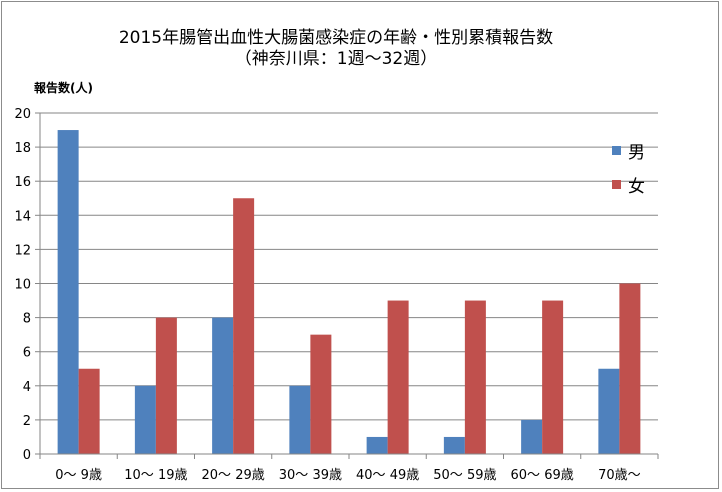 This screenshot has height=492, width=722. Describe the element at coordinates (22, 216) in the screenshot. I see `y-tick-label: 14` at that location.